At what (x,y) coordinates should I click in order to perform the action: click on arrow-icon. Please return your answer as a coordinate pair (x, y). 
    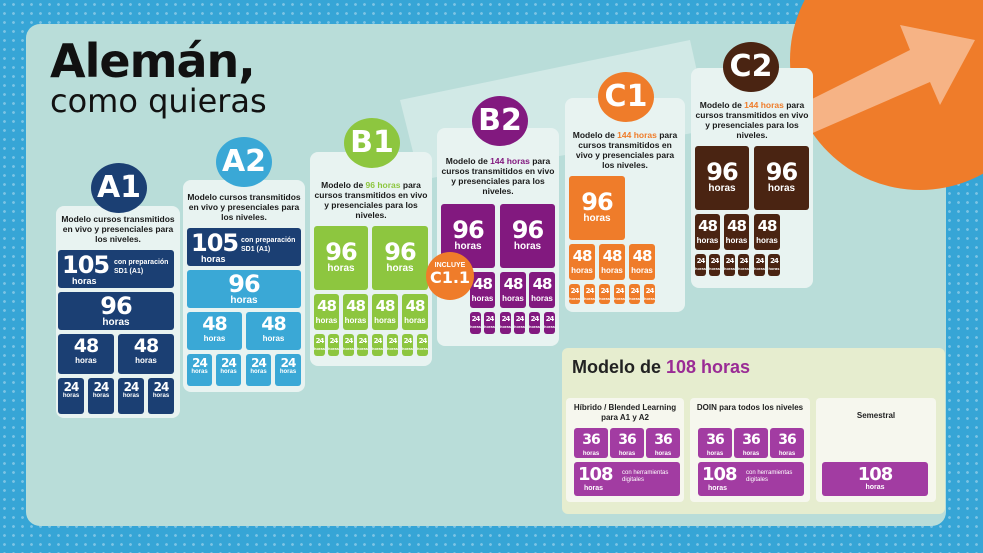
    Looking at the image, I should click on (882, 80).